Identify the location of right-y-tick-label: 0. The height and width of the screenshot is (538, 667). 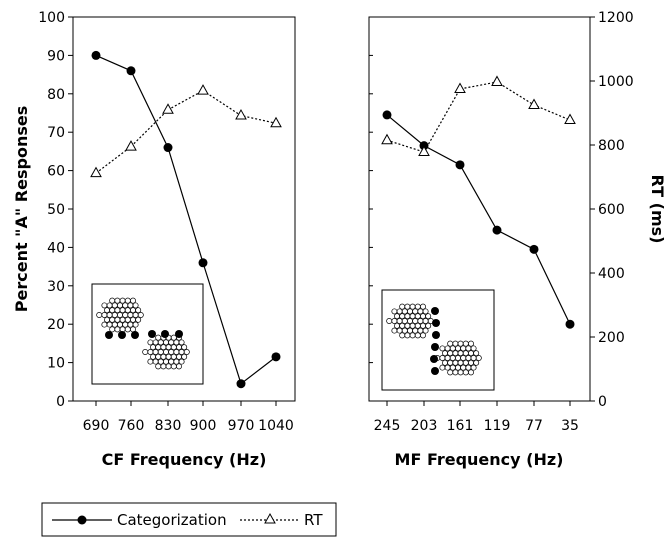
(602, 402).